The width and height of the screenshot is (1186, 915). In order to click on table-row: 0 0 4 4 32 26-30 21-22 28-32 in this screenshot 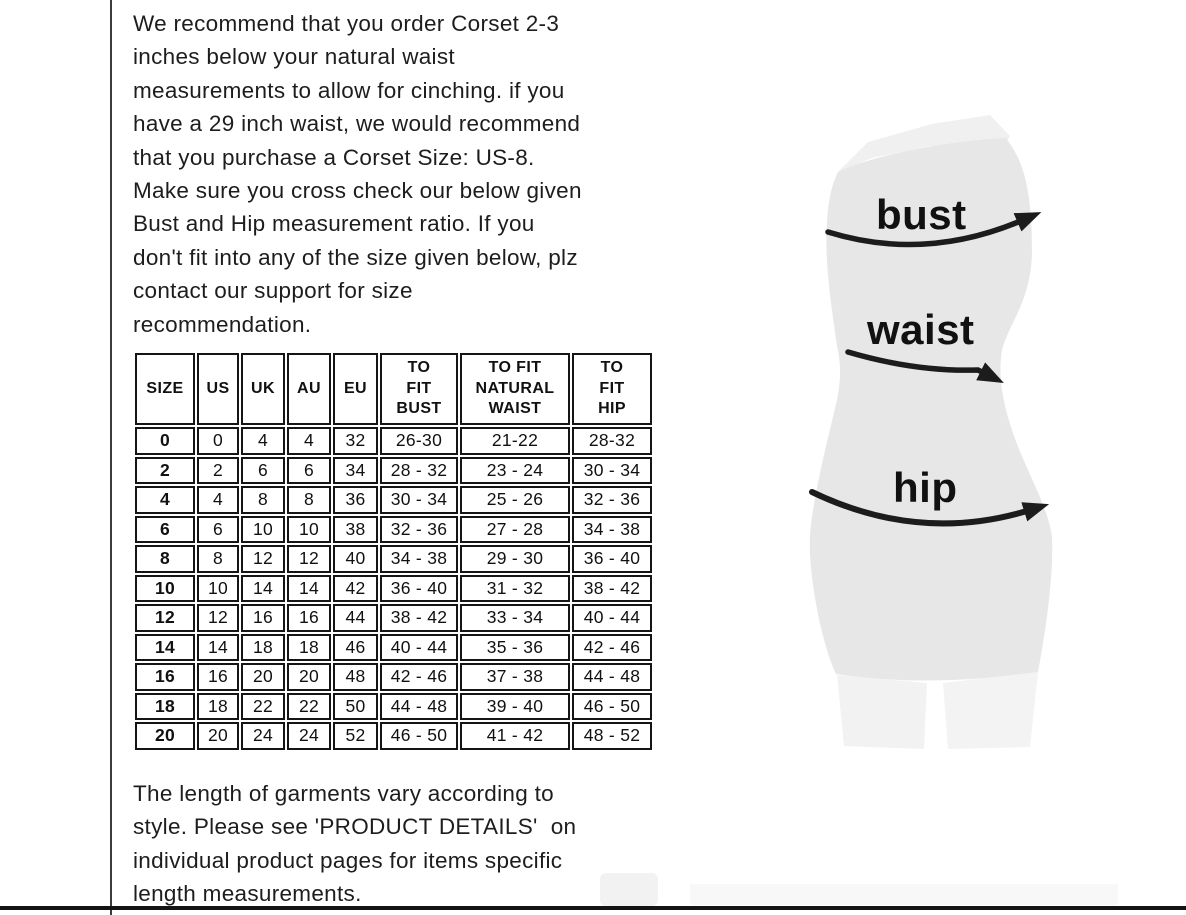, I will do `click(393, 441)`.